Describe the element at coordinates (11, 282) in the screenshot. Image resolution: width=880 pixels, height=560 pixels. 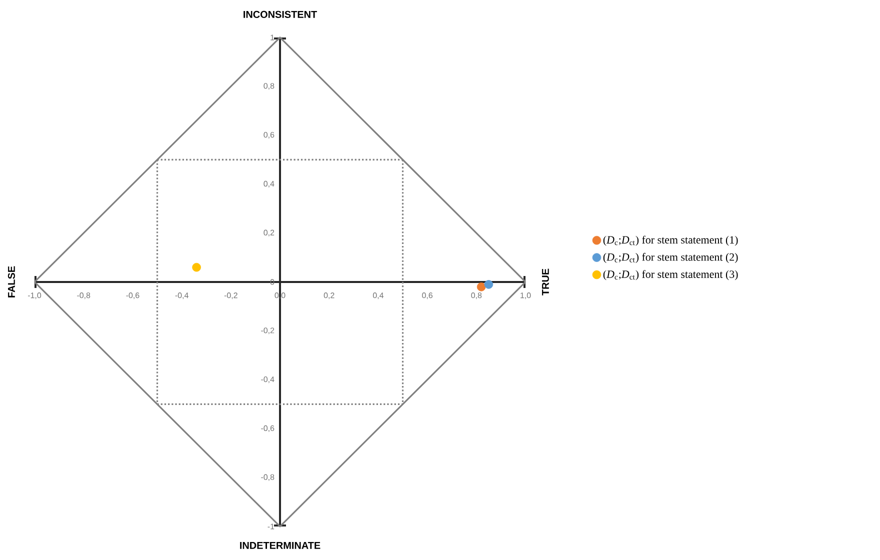
I see `annotation: FALSE` at that location.